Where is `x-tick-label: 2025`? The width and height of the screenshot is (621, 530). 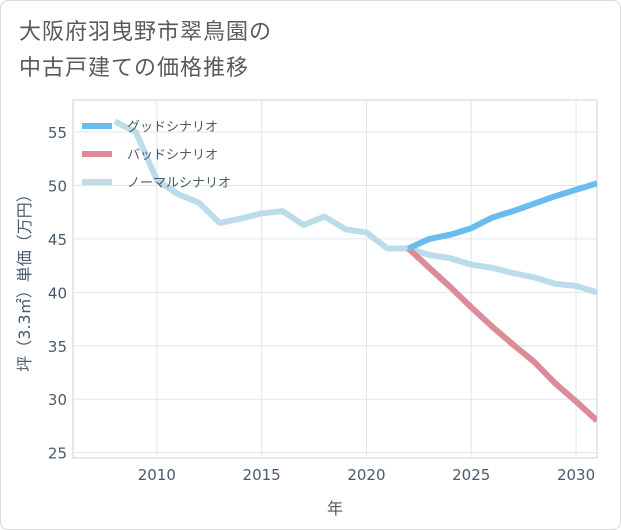 x-tick-label: 2025 is located at coordinates (471, 475).